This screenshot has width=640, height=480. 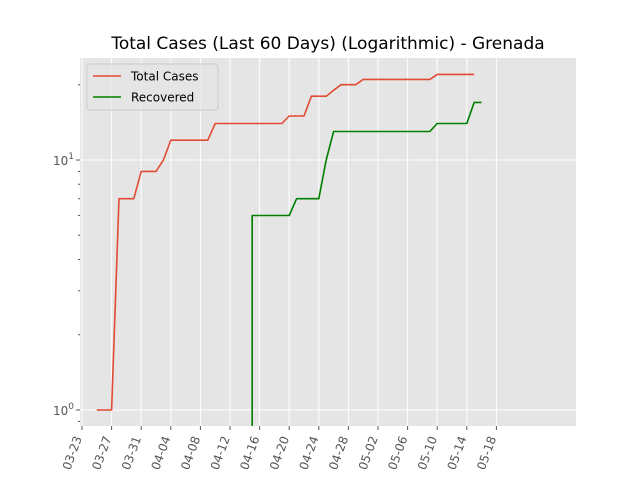 I want to click on y-tick-label: 10⁰, so click(x=63, y=410).